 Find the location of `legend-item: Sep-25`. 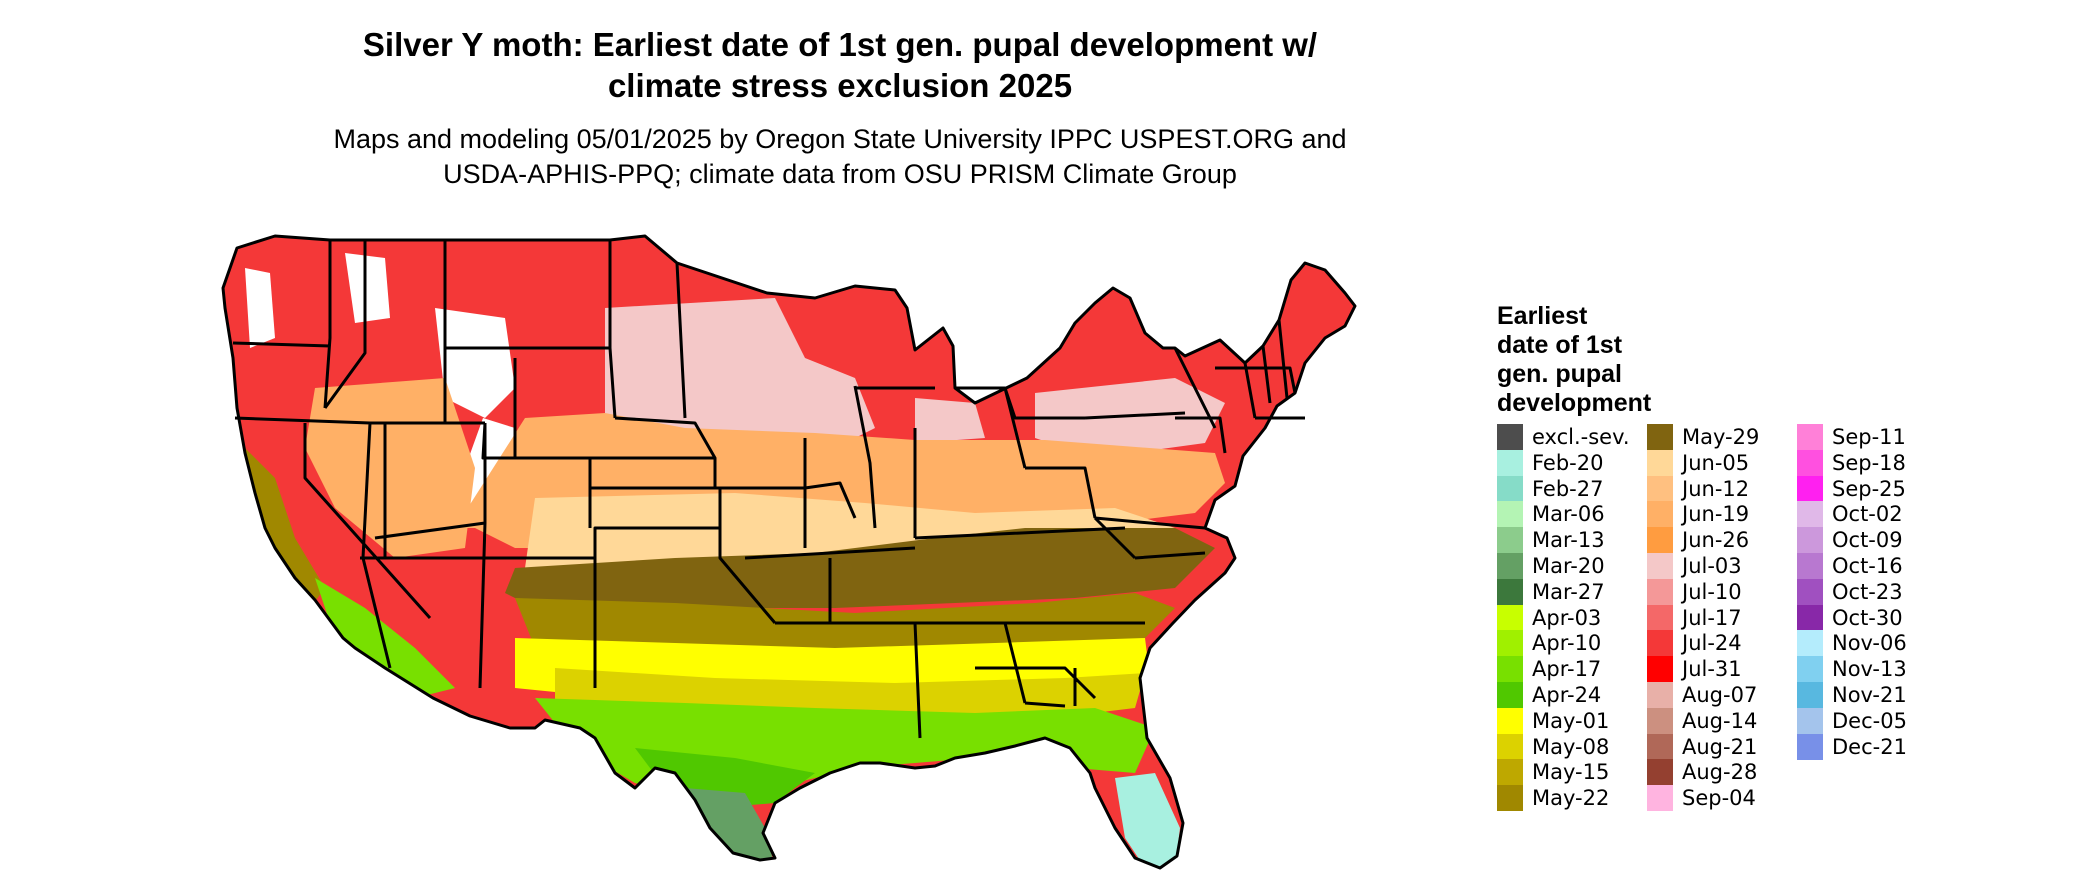

legend-item: Sep-25 is located at coordinates (1851, 488).